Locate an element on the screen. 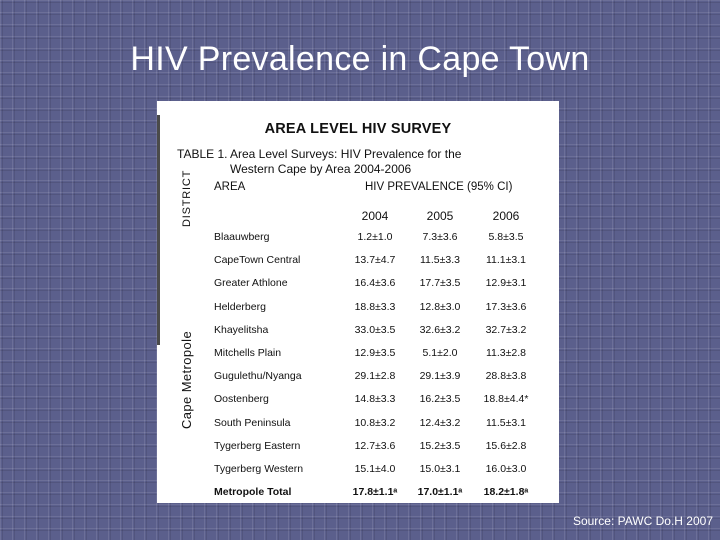  prevalence-2005: 5.1±2.0 is located at coordinates (440, 353).